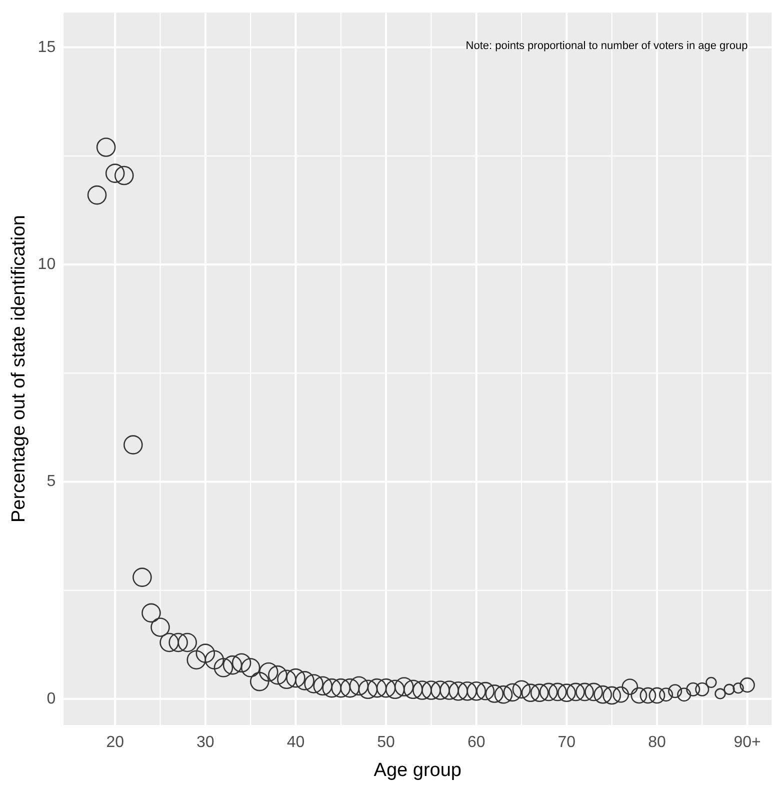 Image resolution: width=782 pixels, height=790 pixels. What do you see at coordinates (747, 743) in the screenshot?
I see `x-tick-label: 90+` at bounding box center [747, 743].